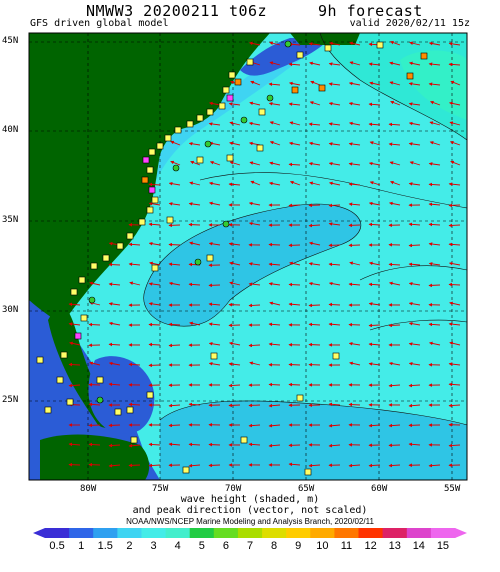  I want to click on colorbar-label: 6, so click(225, 546).